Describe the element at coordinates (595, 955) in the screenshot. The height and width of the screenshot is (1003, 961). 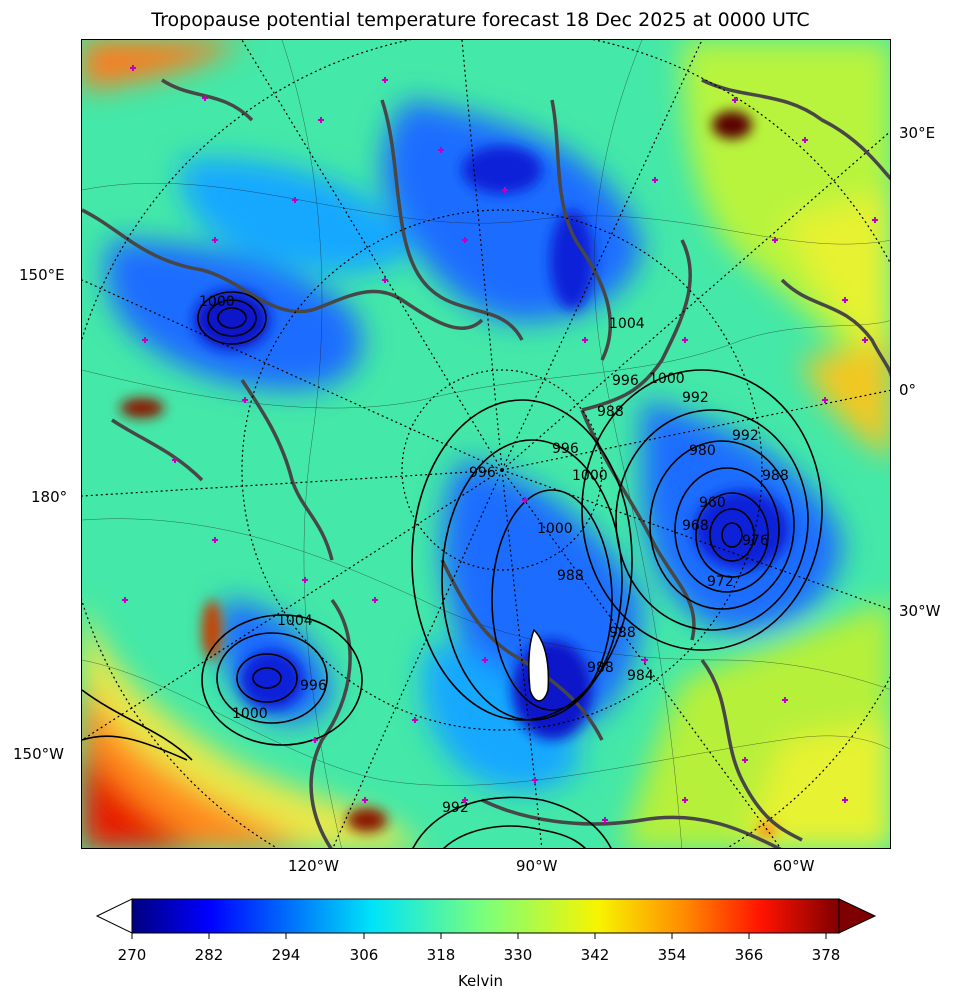
I see `colorbar-tick: 342` at that location.